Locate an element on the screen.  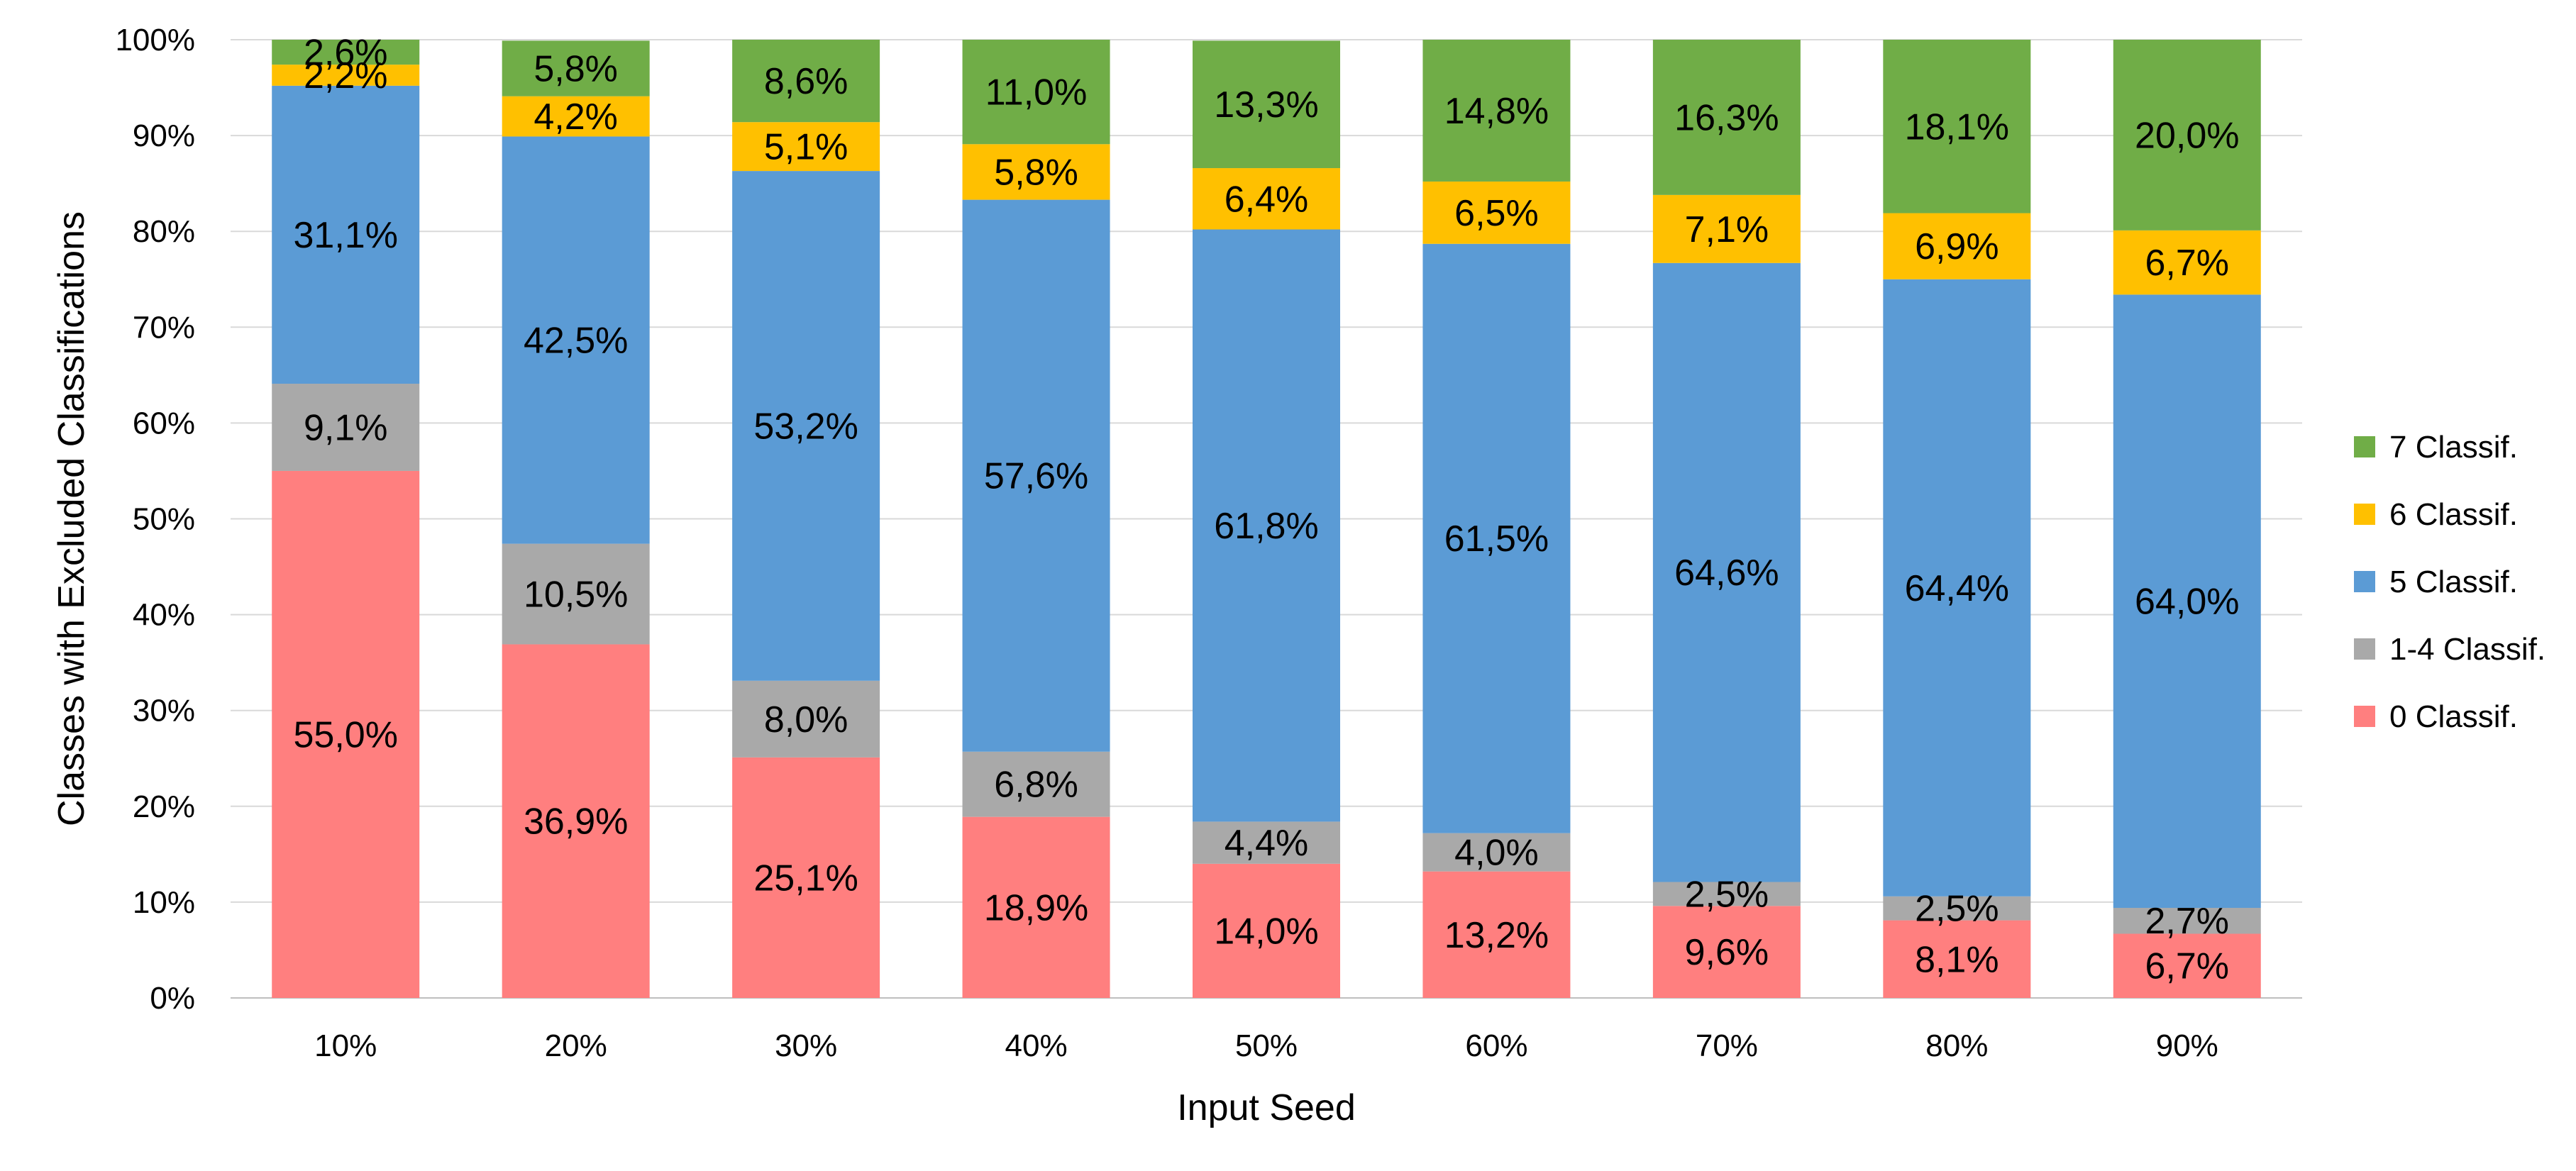
x-tick-label: 90% is located at coordinates (2187, 1045).